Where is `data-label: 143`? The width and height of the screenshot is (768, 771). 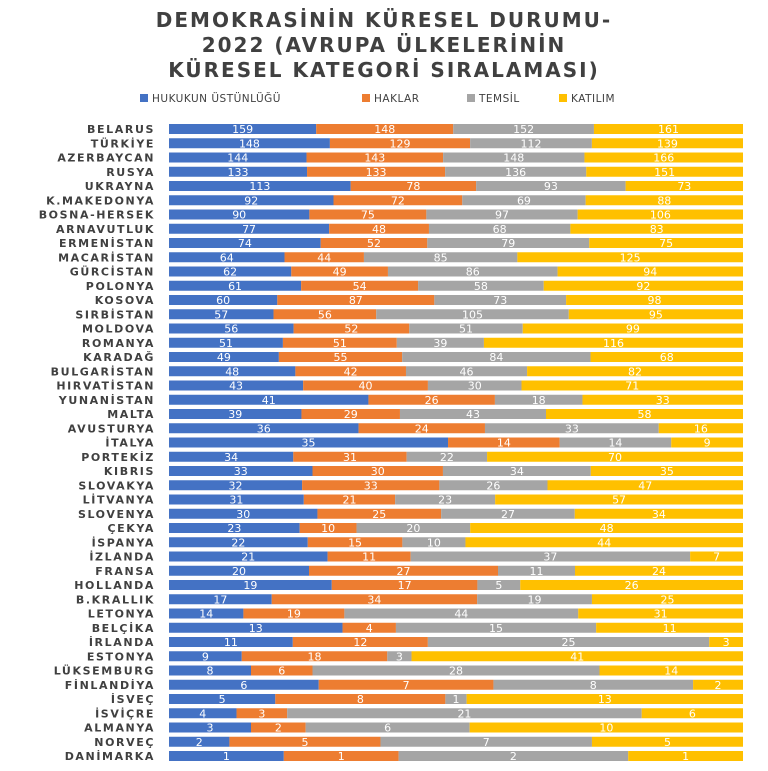 data-label: 143 is located at coordinates (374, 158).